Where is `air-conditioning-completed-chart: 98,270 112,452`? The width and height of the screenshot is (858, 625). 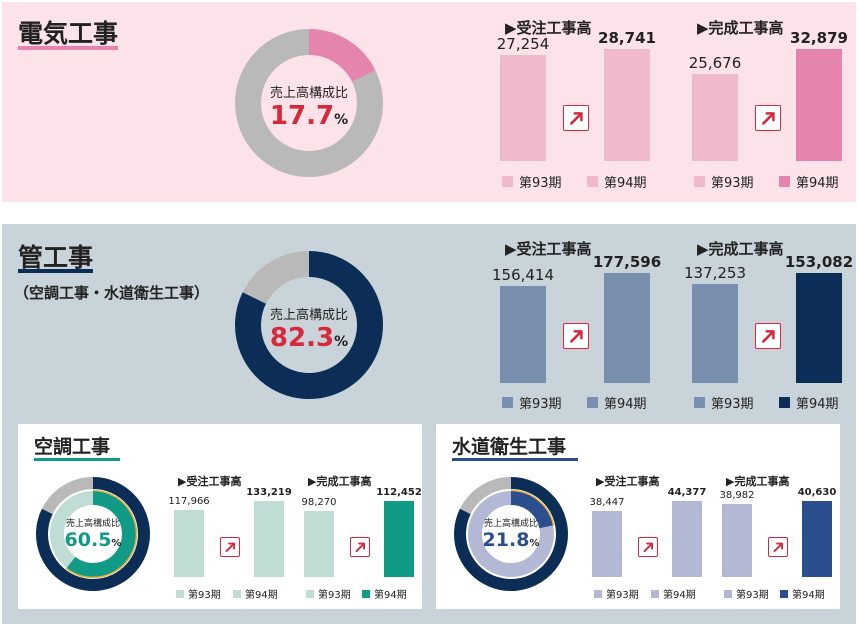
air-conditioning-completed-chart: 98,270 112,452 is located at coordinates (361, 532).